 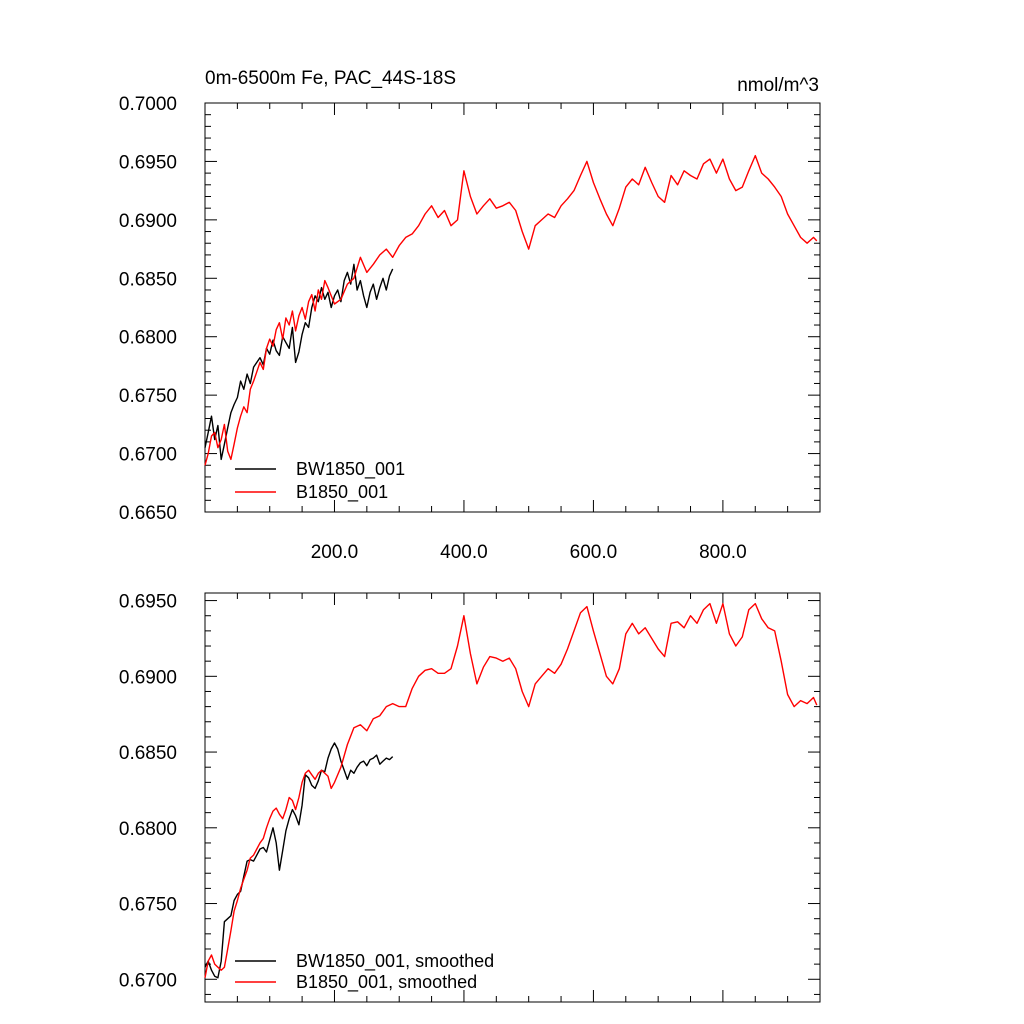 I want to click on x-tick-label: 800.0, so click(x=723, y=552).